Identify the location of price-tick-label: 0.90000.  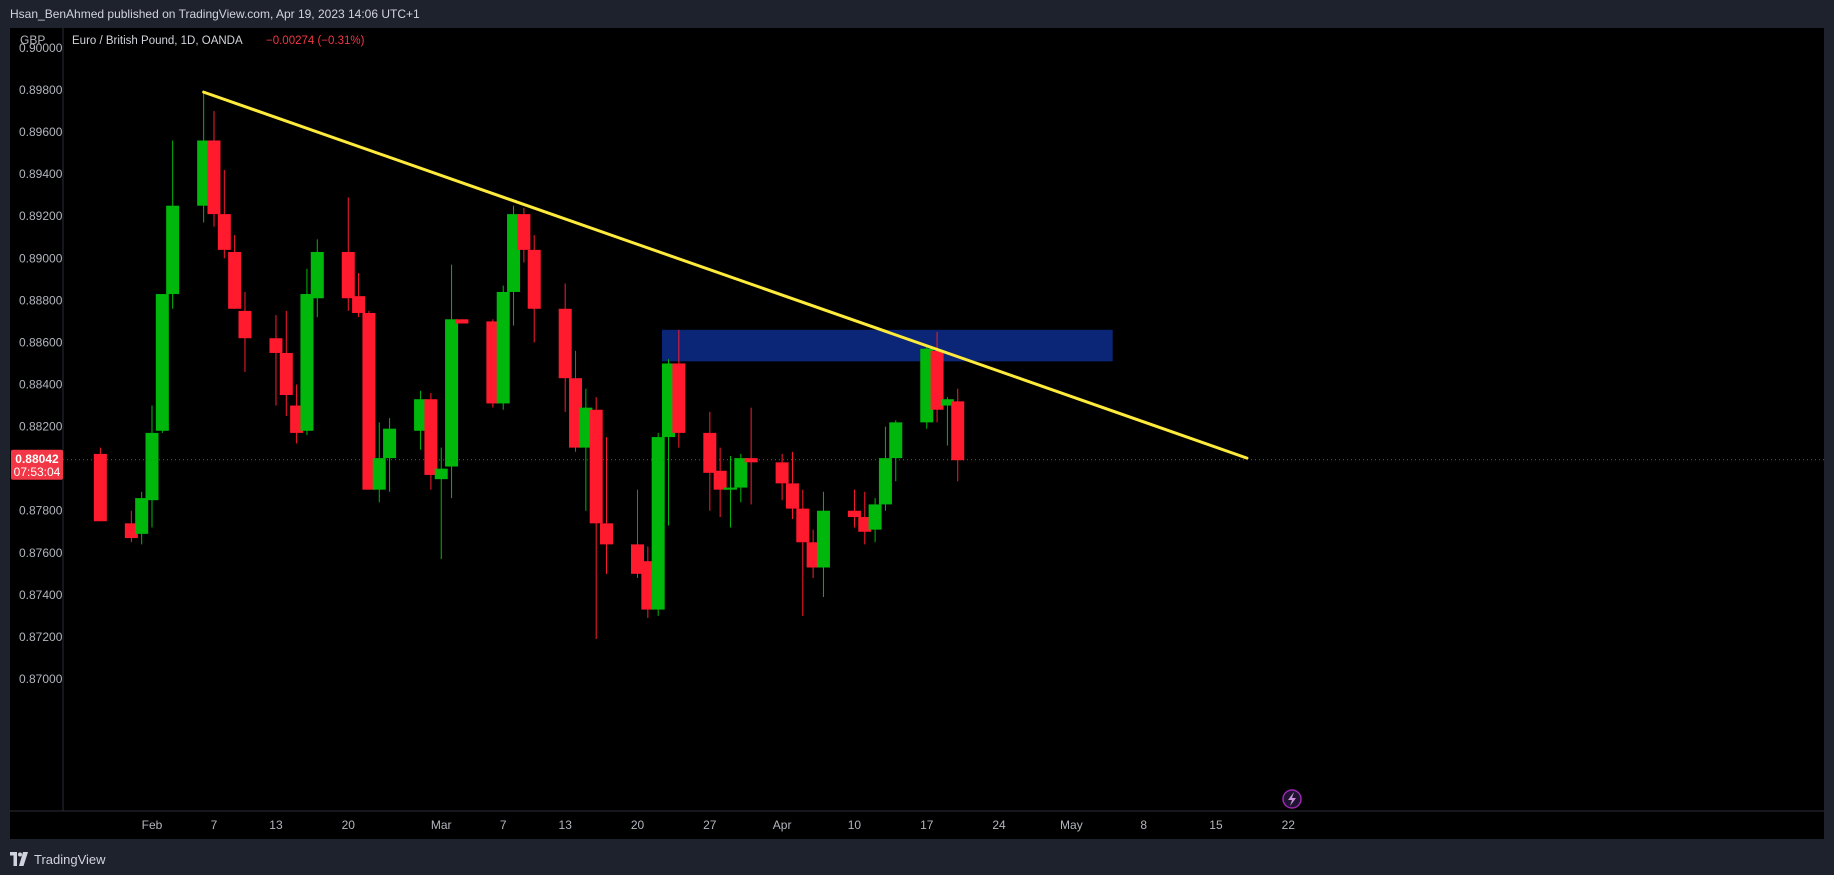
(41, 48).